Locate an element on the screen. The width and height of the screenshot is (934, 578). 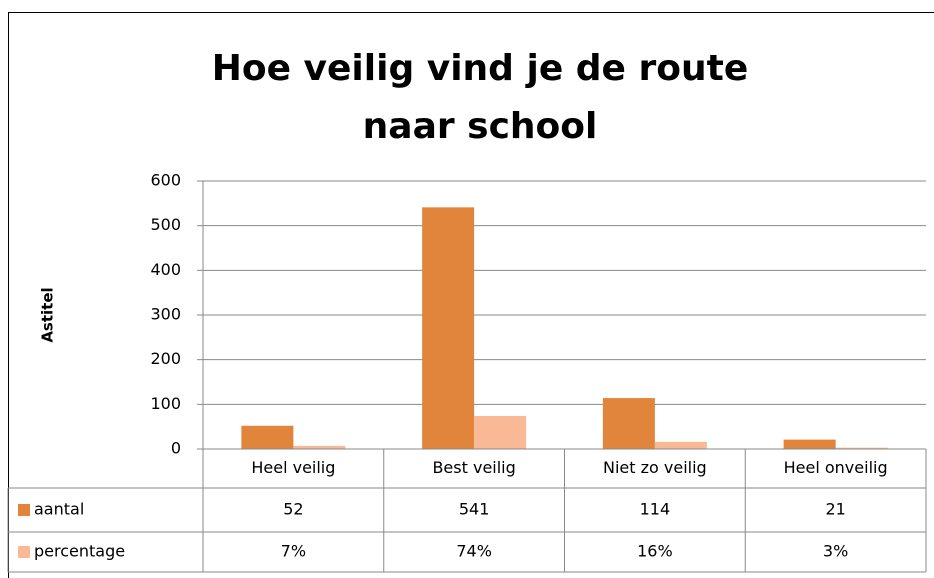
y-tick-label: 300 is located at coordinates (165, 314).